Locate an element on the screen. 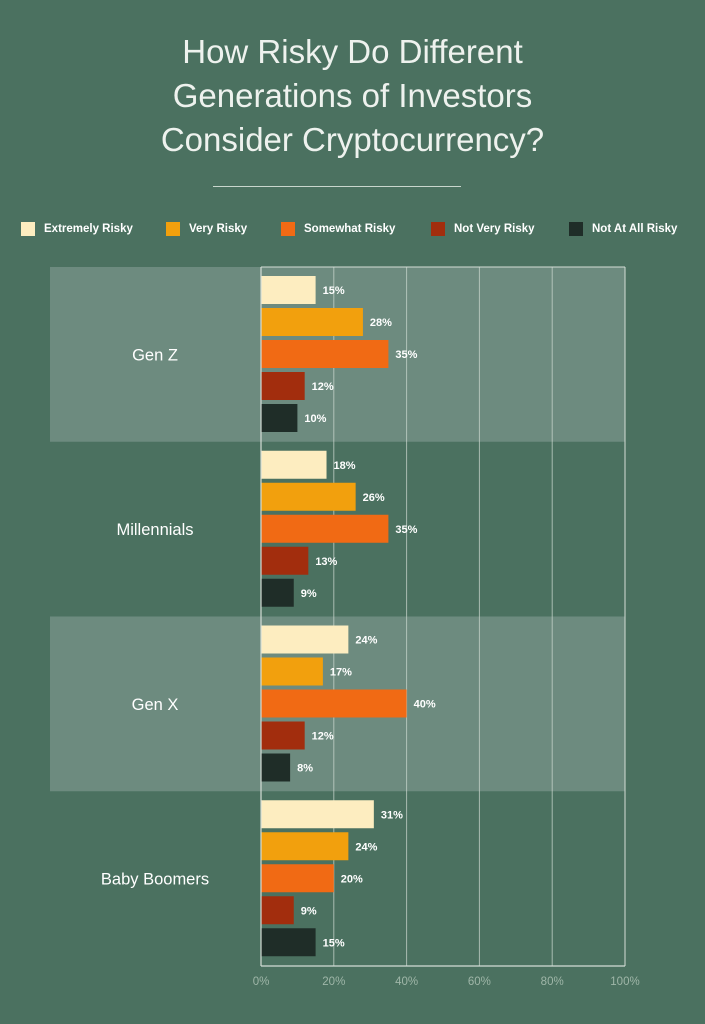 The width and height of the screenshot is (705, 1024). data-label-baby-boomers-very-risky: 24% is located at coordinates (366, 847).